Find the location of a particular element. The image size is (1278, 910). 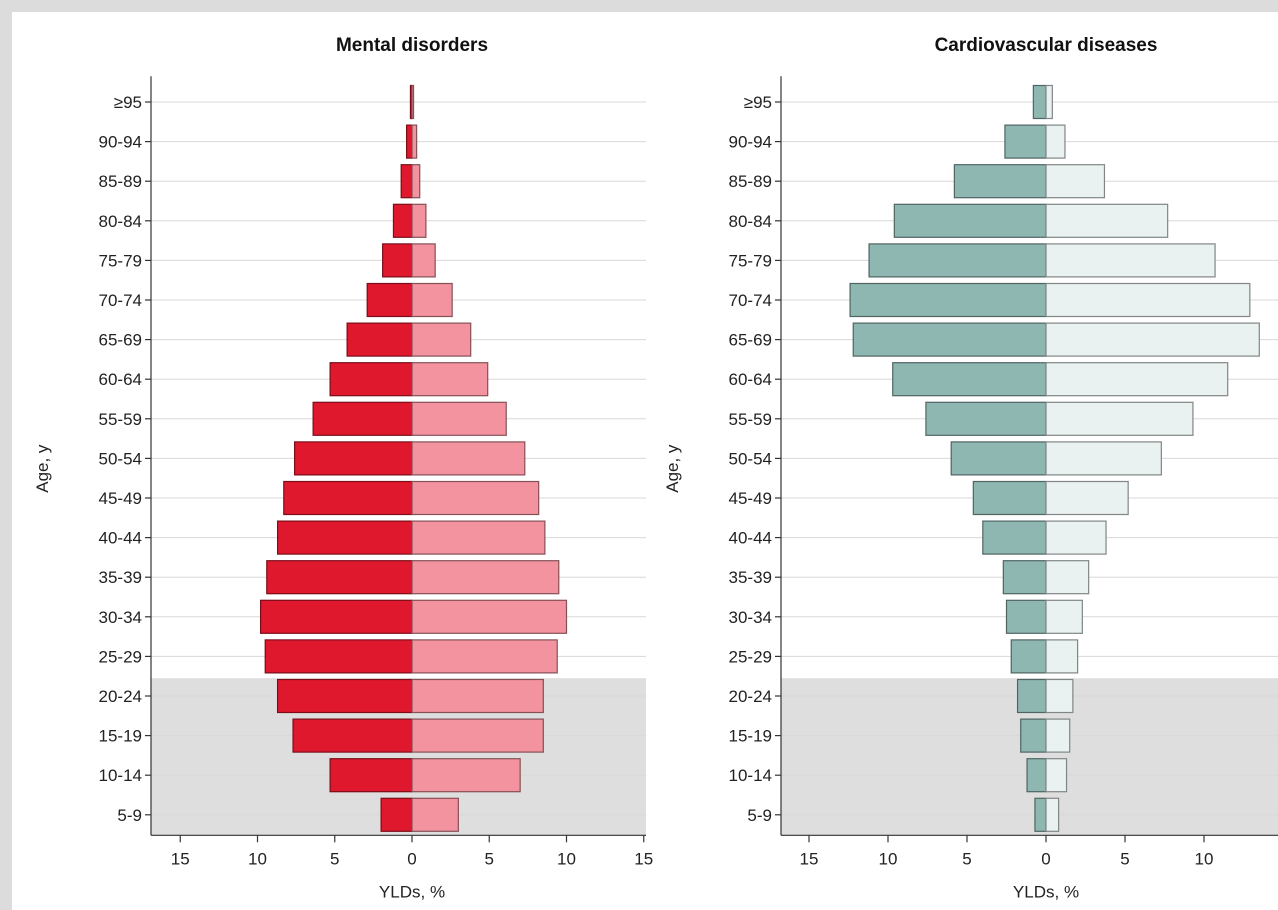

y-tick-label: 55-59 is located at coordinates (750, 419).